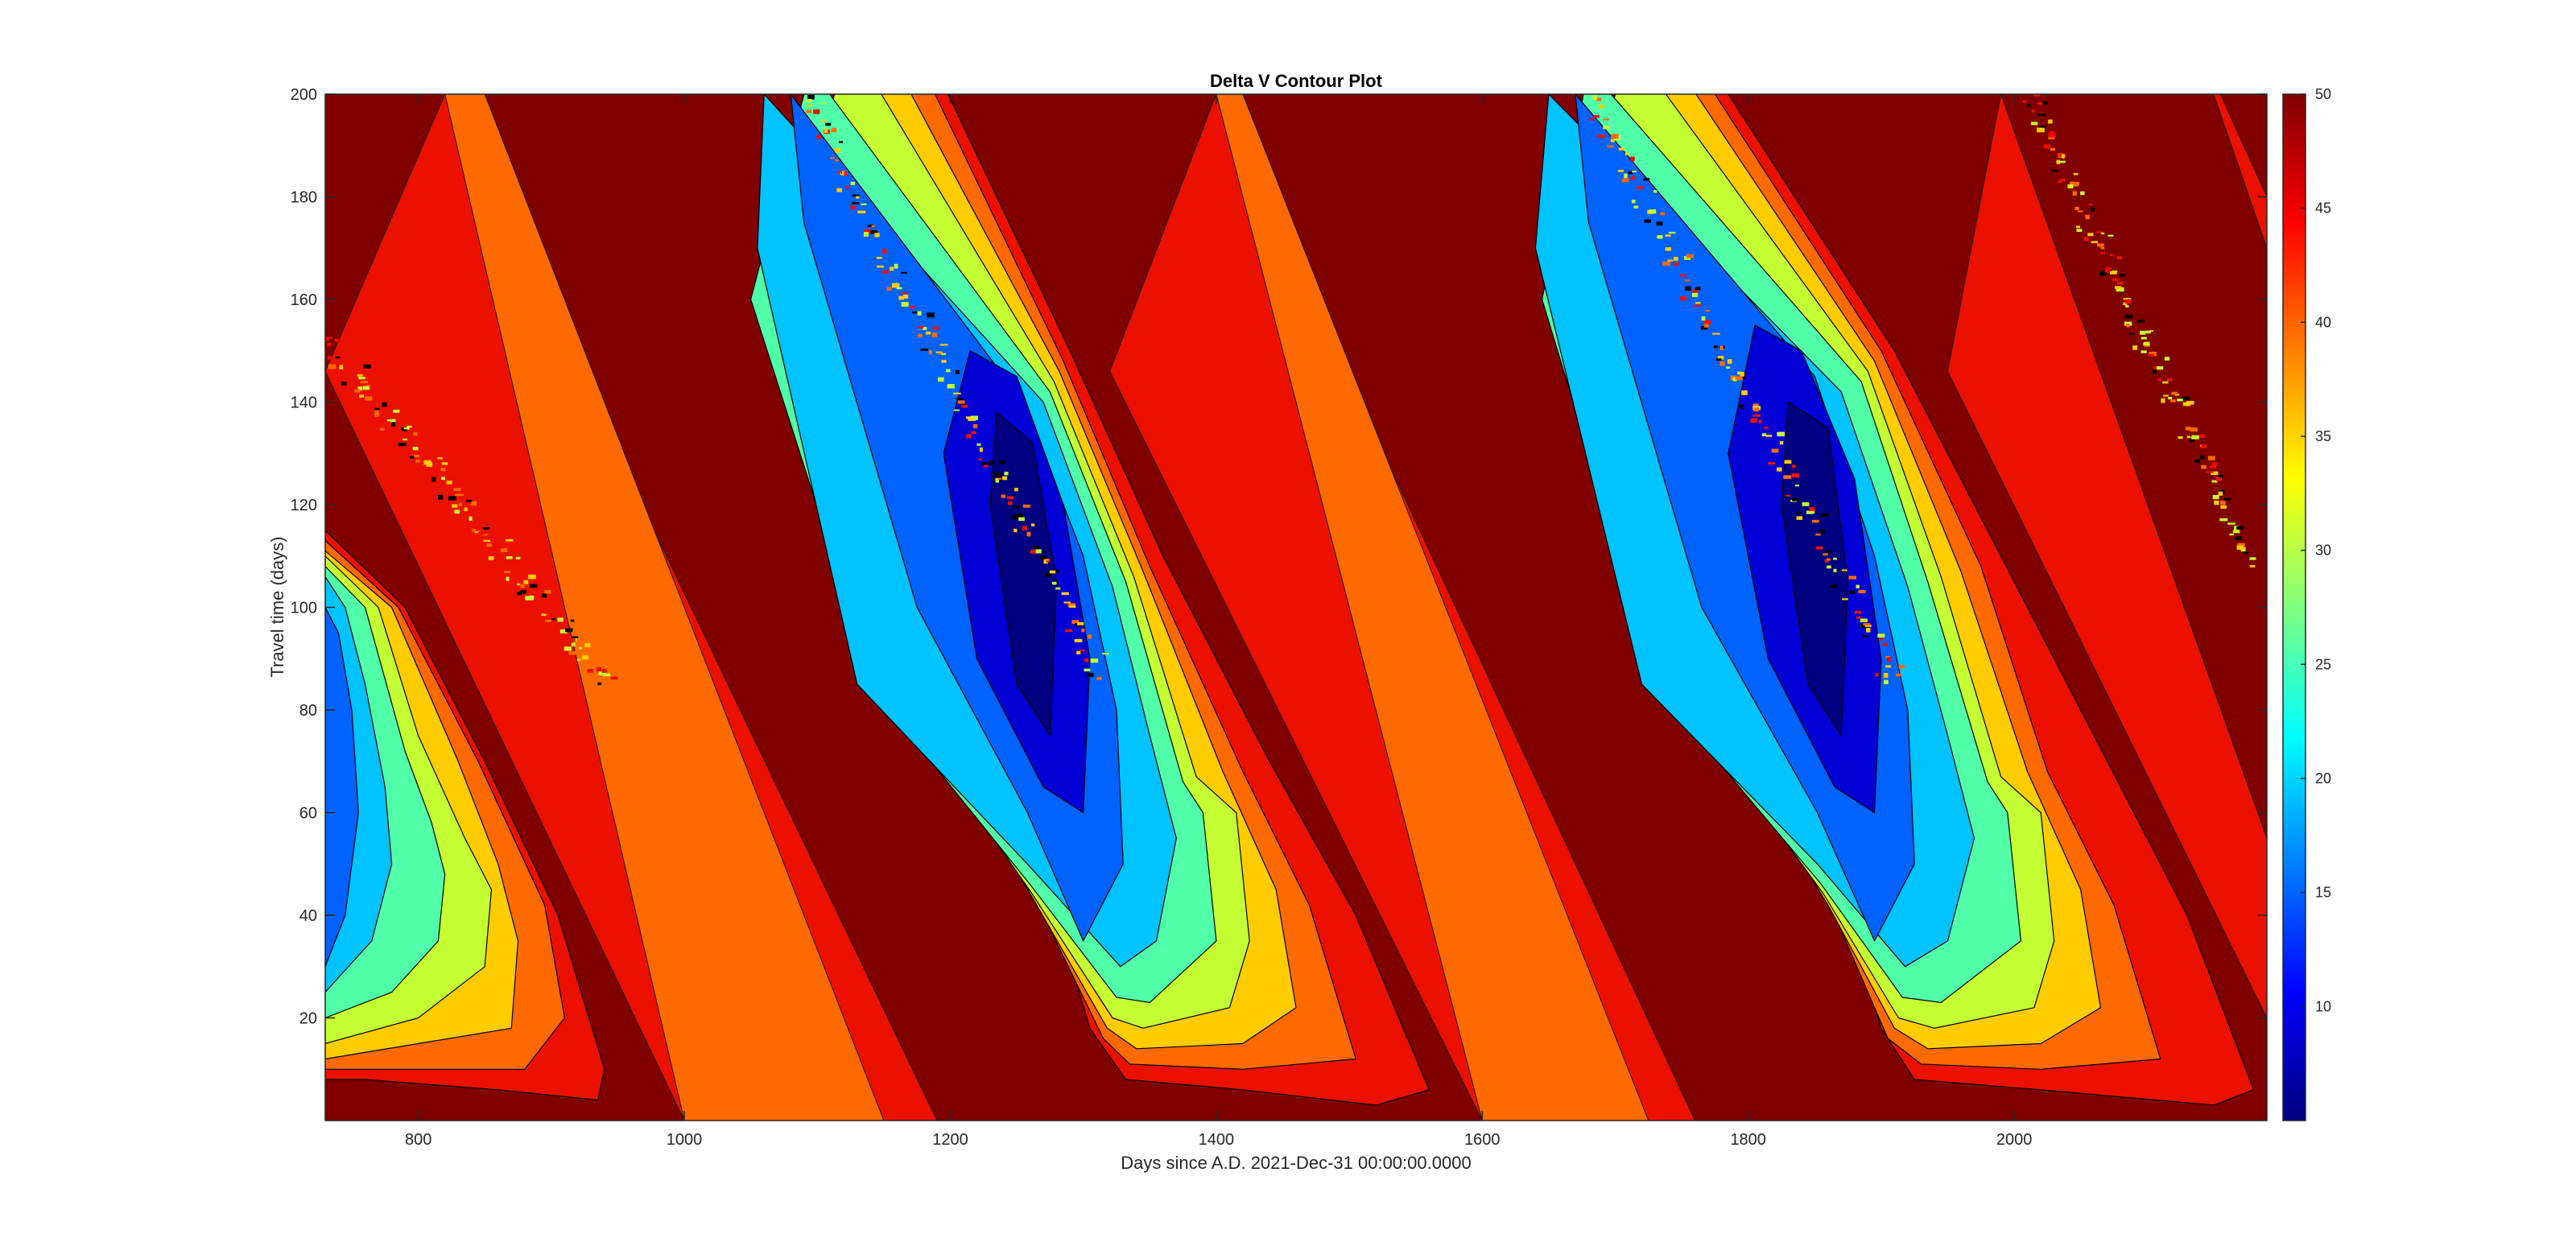 Image resolution: width=2576 pixels, height=1259 pixels. What do you see at coordinates (1482, 1140) in the screenshot?
I see `x-tick-label: 1600` at bounding box center [1482, 1140].